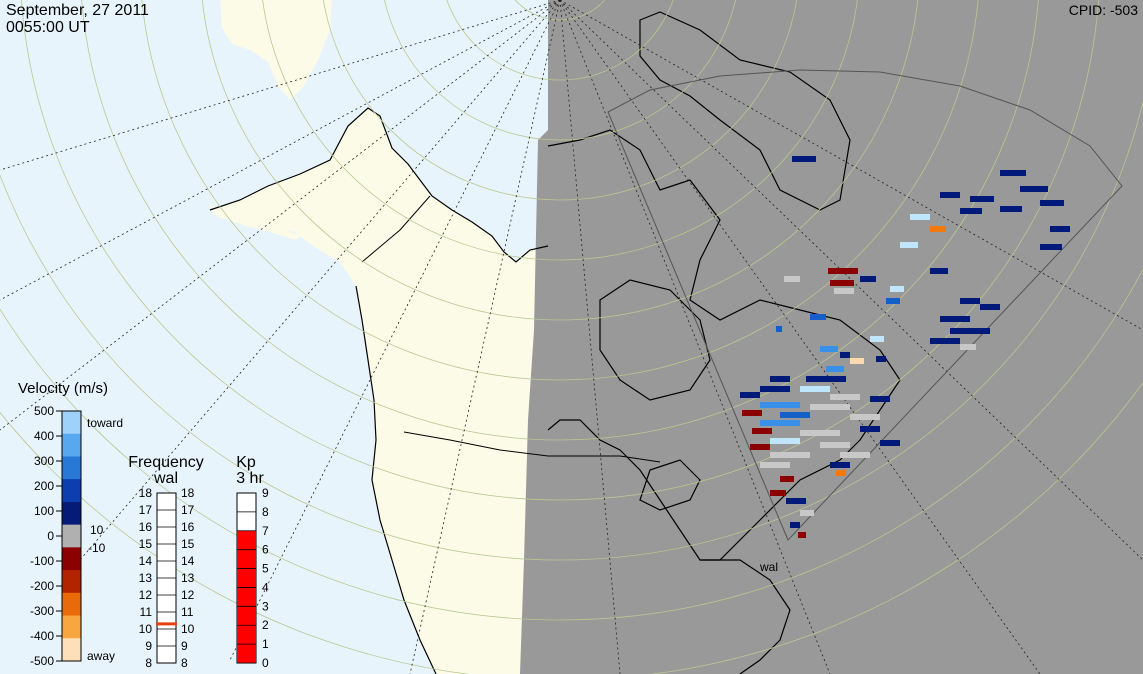  Describe the element at coordinates (42, 561) in the screenshot. I see `velocity-tick-label: -100` at that location.